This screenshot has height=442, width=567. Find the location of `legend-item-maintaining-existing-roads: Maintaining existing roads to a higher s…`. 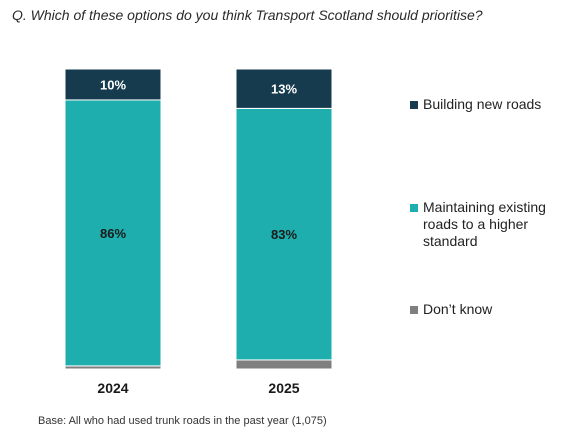

legend-item-maintaining-existing-roads: Maintaining existing roads to a higher s… is located at coordinates (481, 224).